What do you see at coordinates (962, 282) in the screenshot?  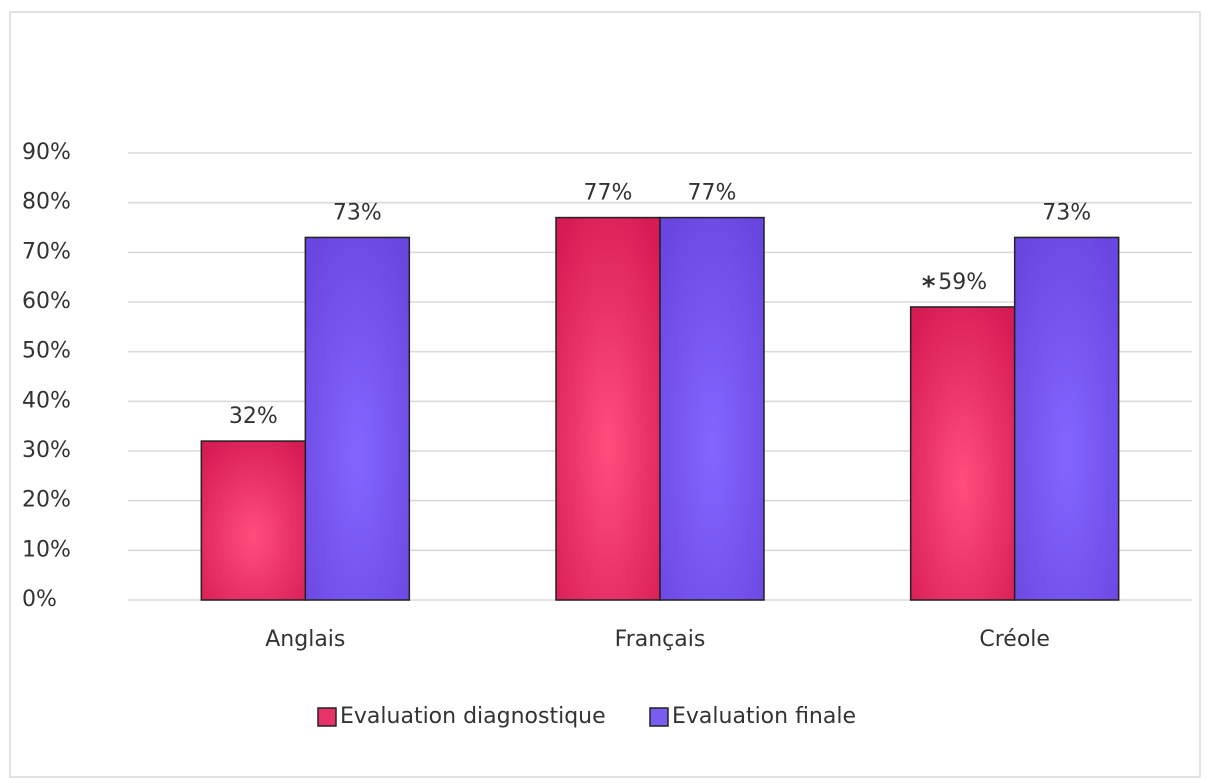 I see `value-label: 59%` at bounding box center [962, 282].